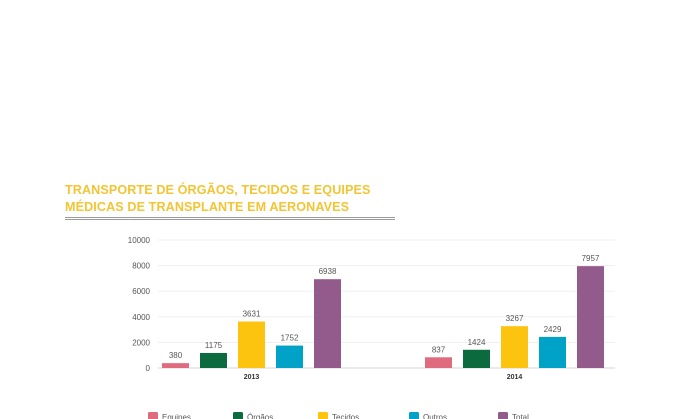  I want to click on y-tick-label: 4000, so click(141, 317).